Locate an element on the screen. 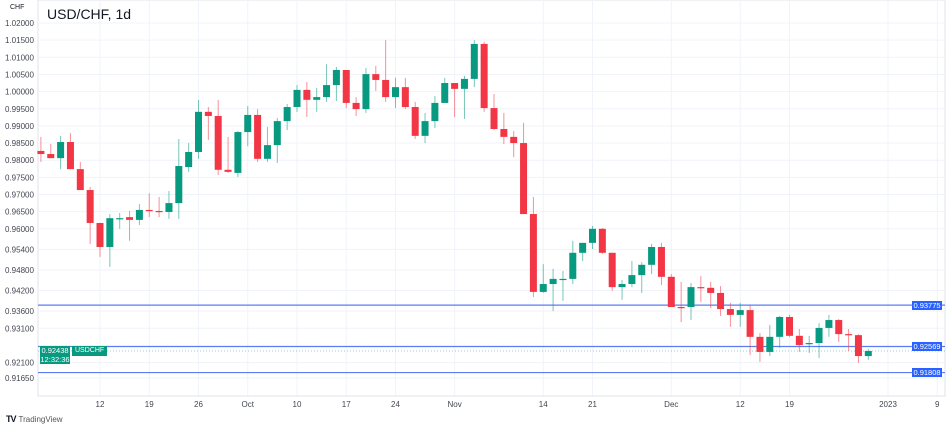 Image resolution: width=949 pixels, height=429 pixels. y-tick-label: 0.97000 is located at coordinates (19, 195).